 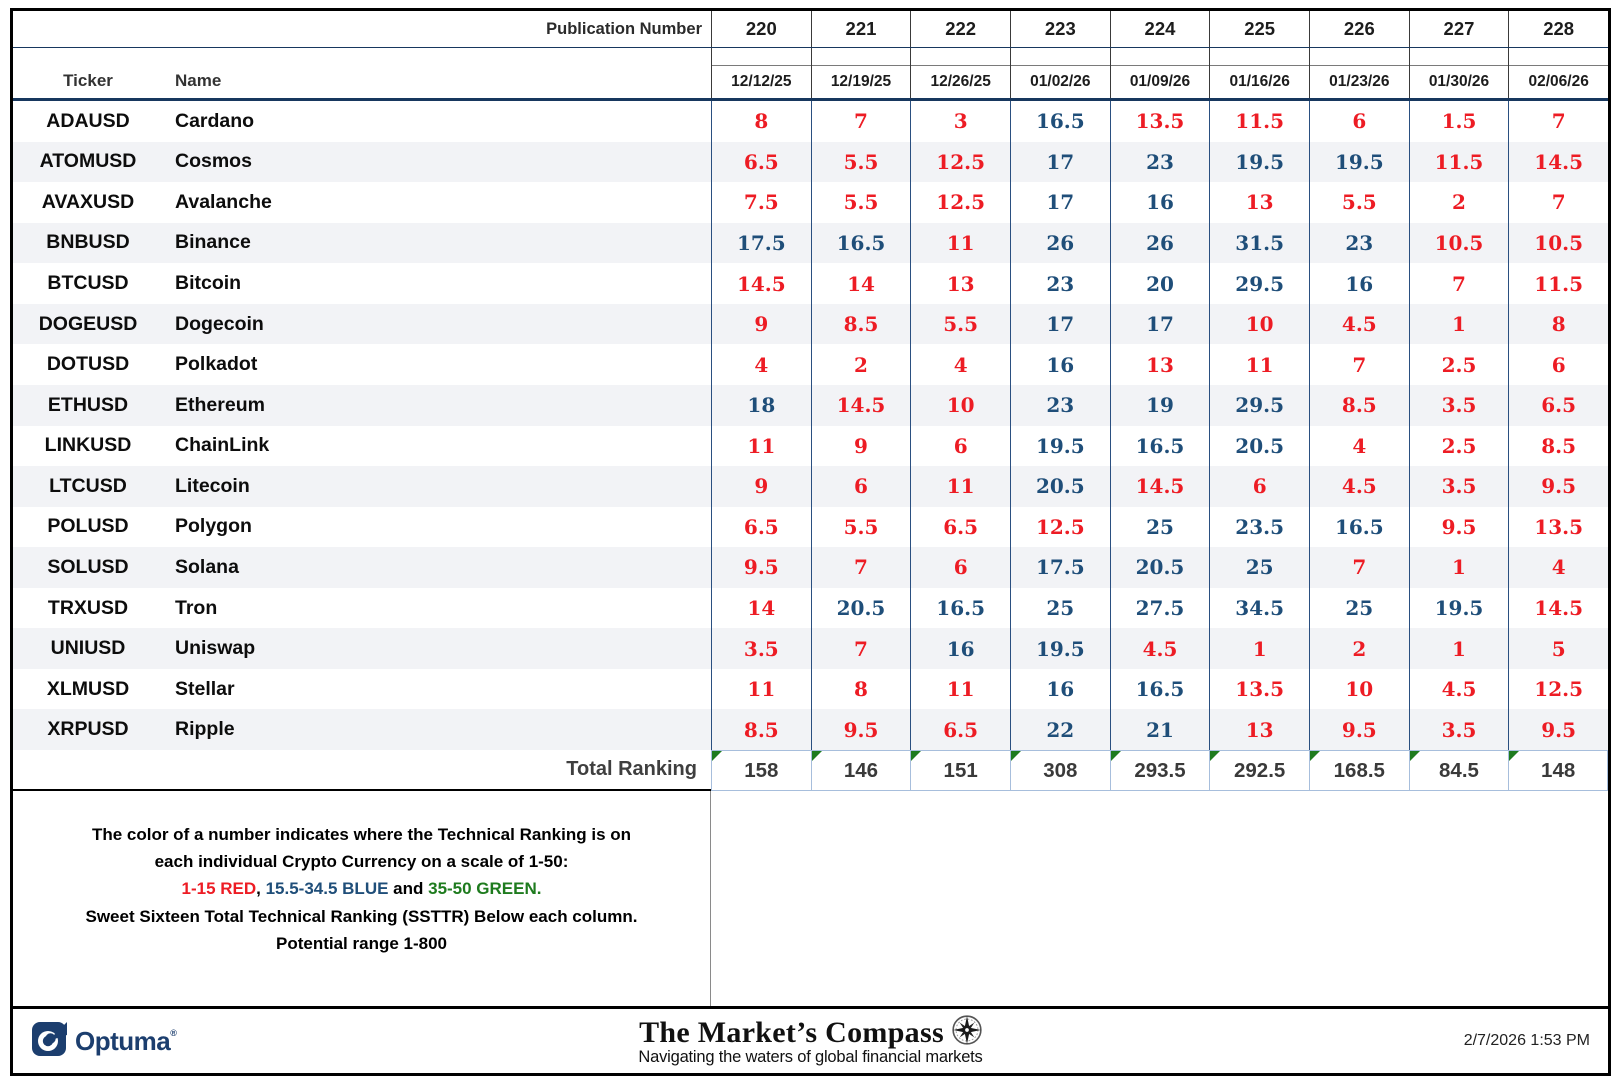 What do you see at coordinates (1059, 73) in the screenshot?
I see `date-column: 01/02/26` at bounding box center [1059, 73].